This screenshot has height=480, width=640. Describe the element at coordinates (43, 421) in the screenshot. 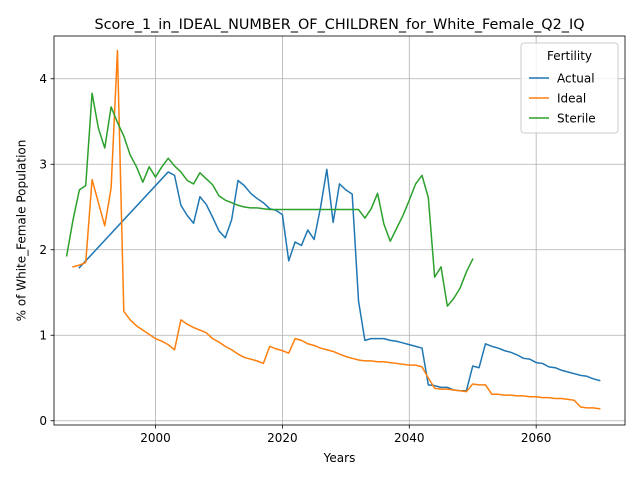

I see `y-tick-label: 0` at that location.